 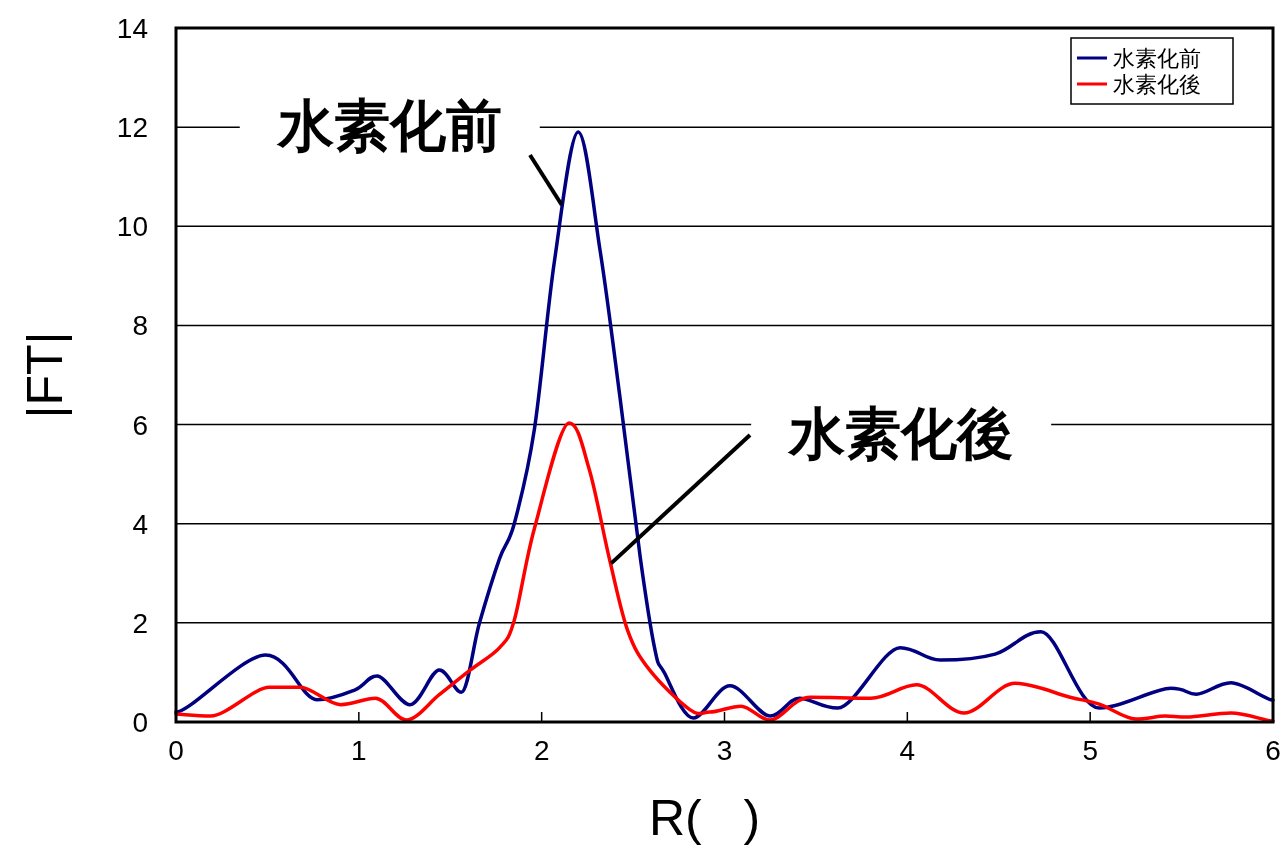 I want to click on annotation: 水素化前, so click(x=388, y=125).